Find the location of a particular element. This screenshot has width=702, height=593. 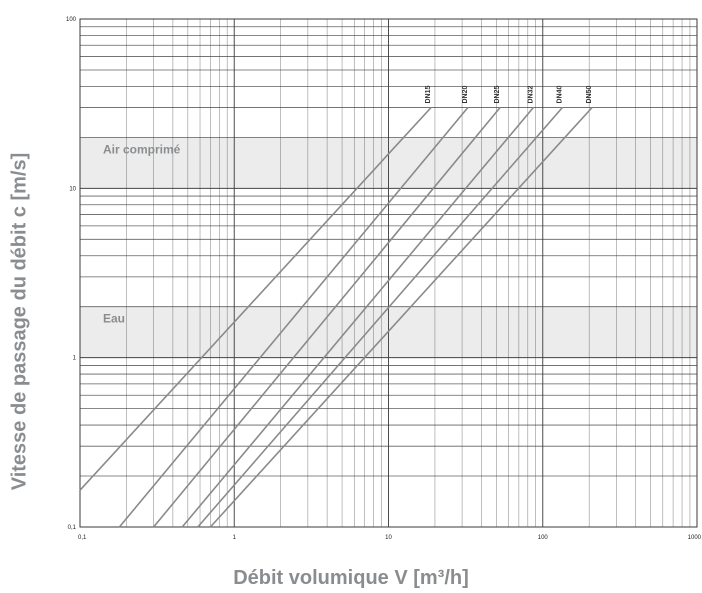

y-tick-label: 1 is located at coordinates (75, 359).